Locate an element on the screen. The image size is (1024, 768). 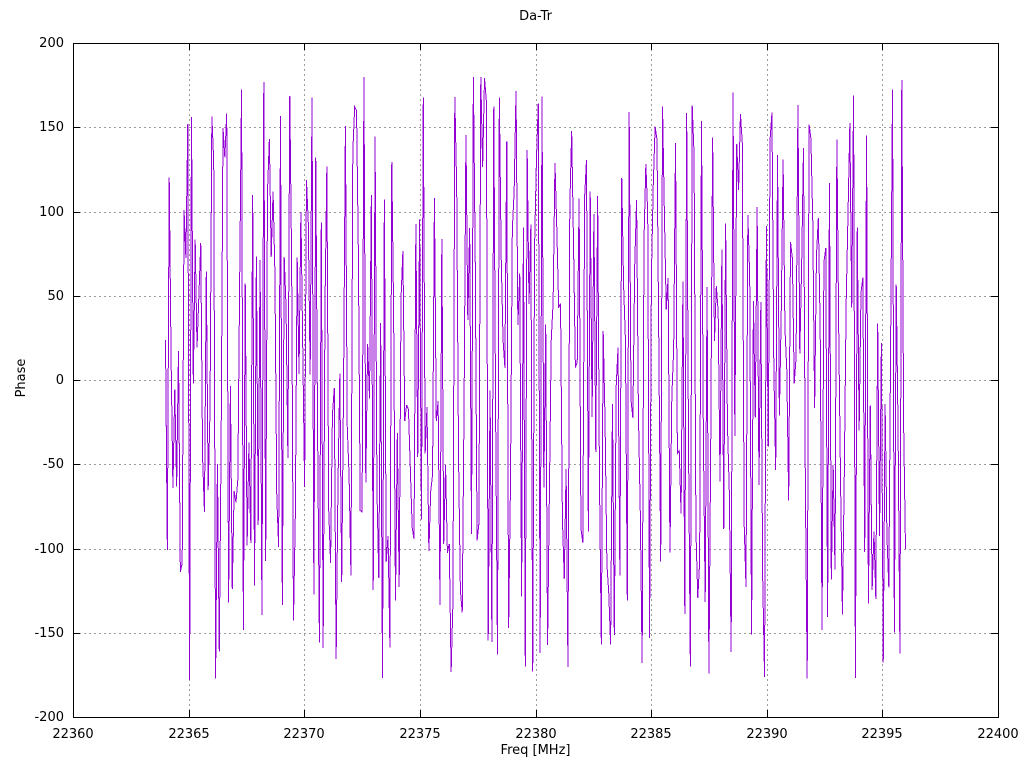
x-tick-label: 22365 is located at coordinates (188, 734).